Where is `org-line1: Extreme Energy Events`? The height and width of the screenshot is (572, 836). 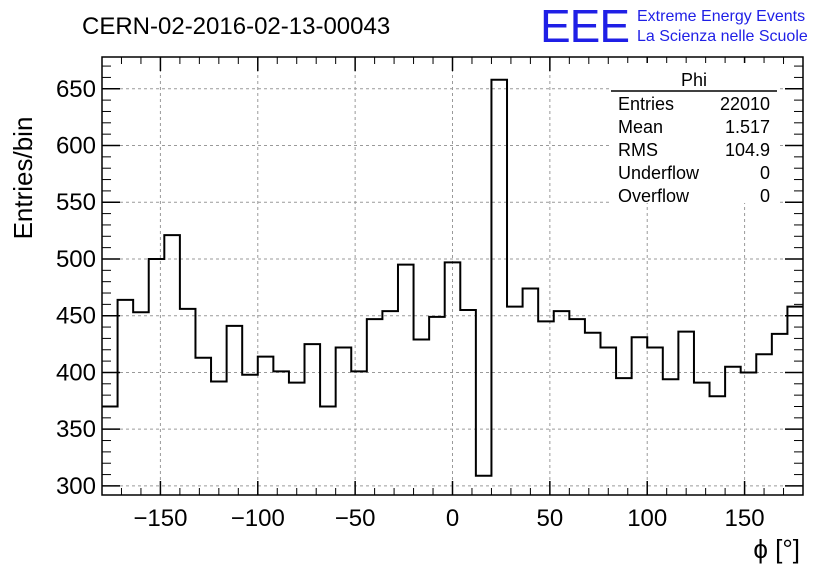
org-line1: Extreme Energy Events is located at coordinates (721, 16).